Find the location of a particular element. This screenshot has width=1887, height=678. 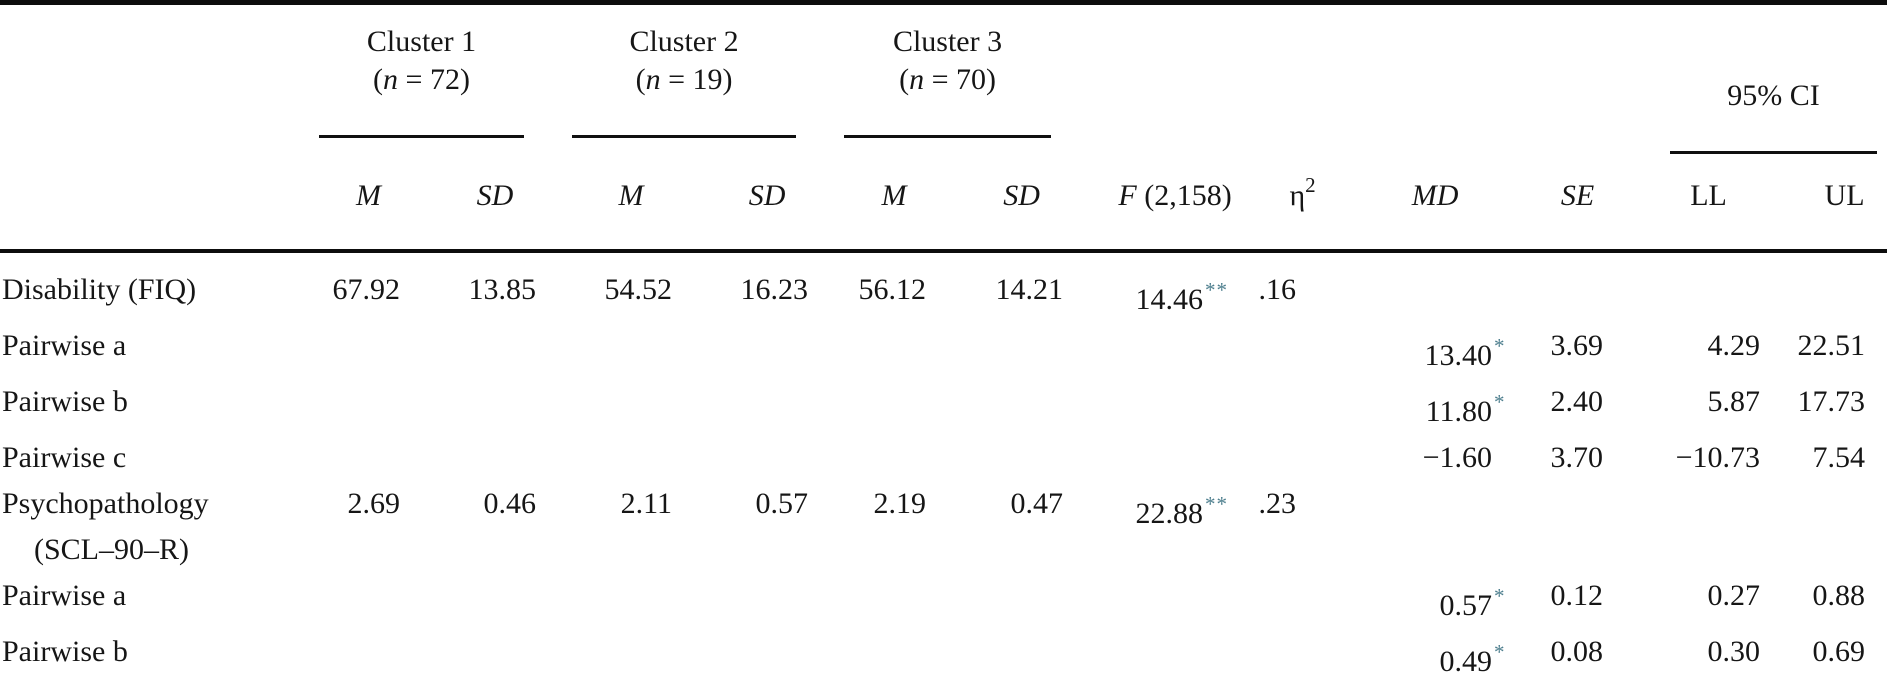

significance-star: ** is located at coordinates (1217, 504).